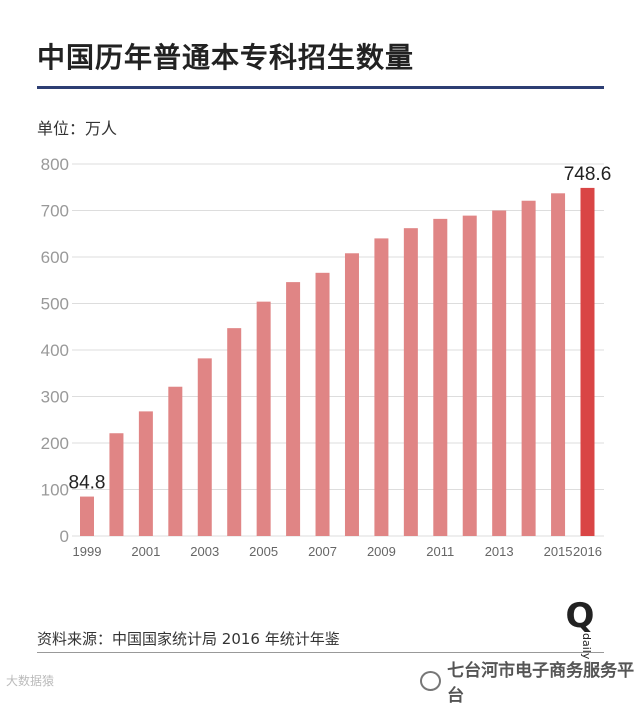 This screenshot has width=641, height=706. I want to click on data-label: 748.6, so click(588, 174).